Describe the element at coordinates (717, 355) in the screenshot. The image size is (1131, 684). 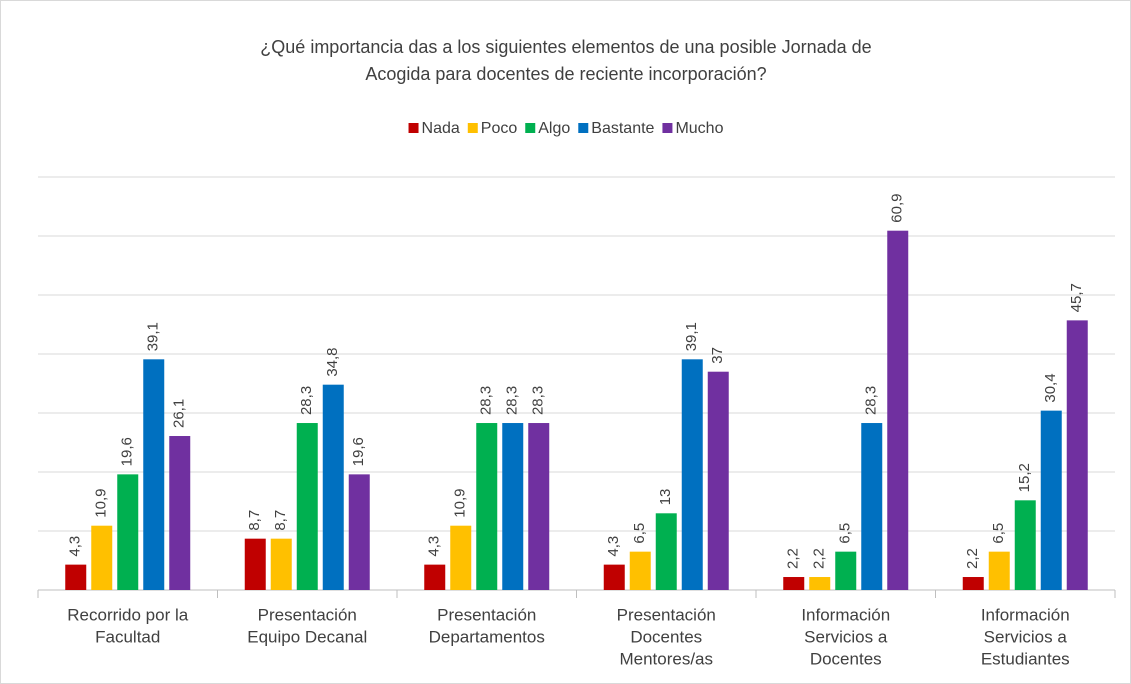
I see `data-label: 37` at that location.